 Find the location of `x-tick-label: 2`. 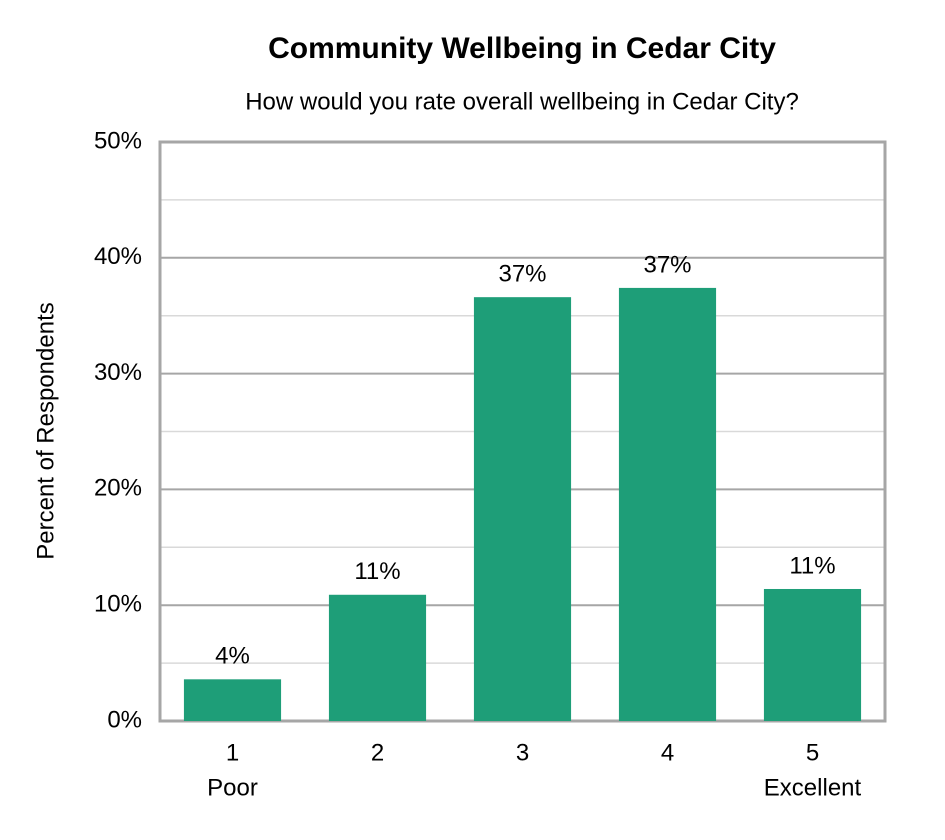

x-tick-label: 2 is located at coordinates (377, 752).